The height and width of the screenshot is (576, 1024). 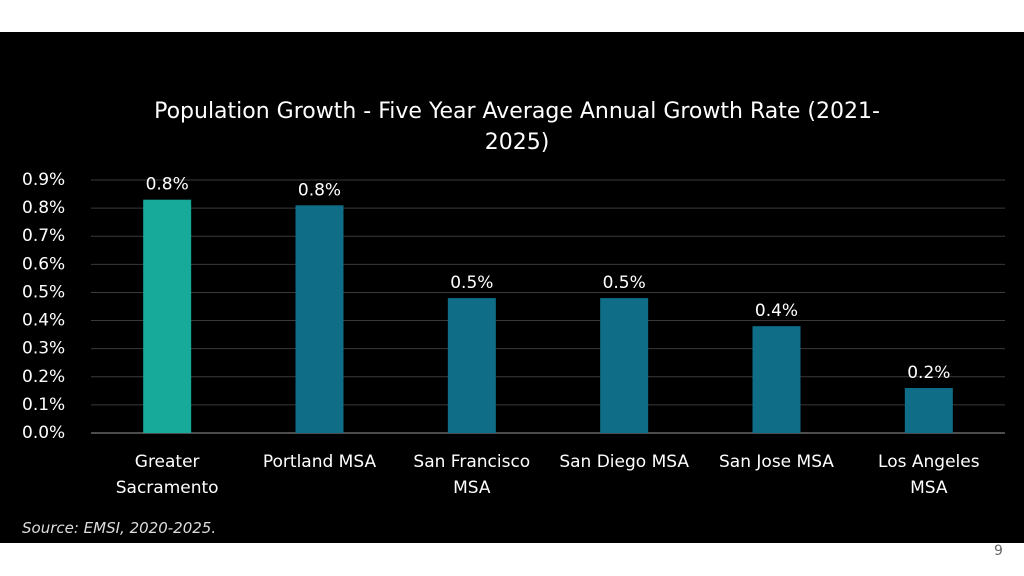 I want to click on x-tick-label: Greater Sacramento, so click(x=167, y=475).